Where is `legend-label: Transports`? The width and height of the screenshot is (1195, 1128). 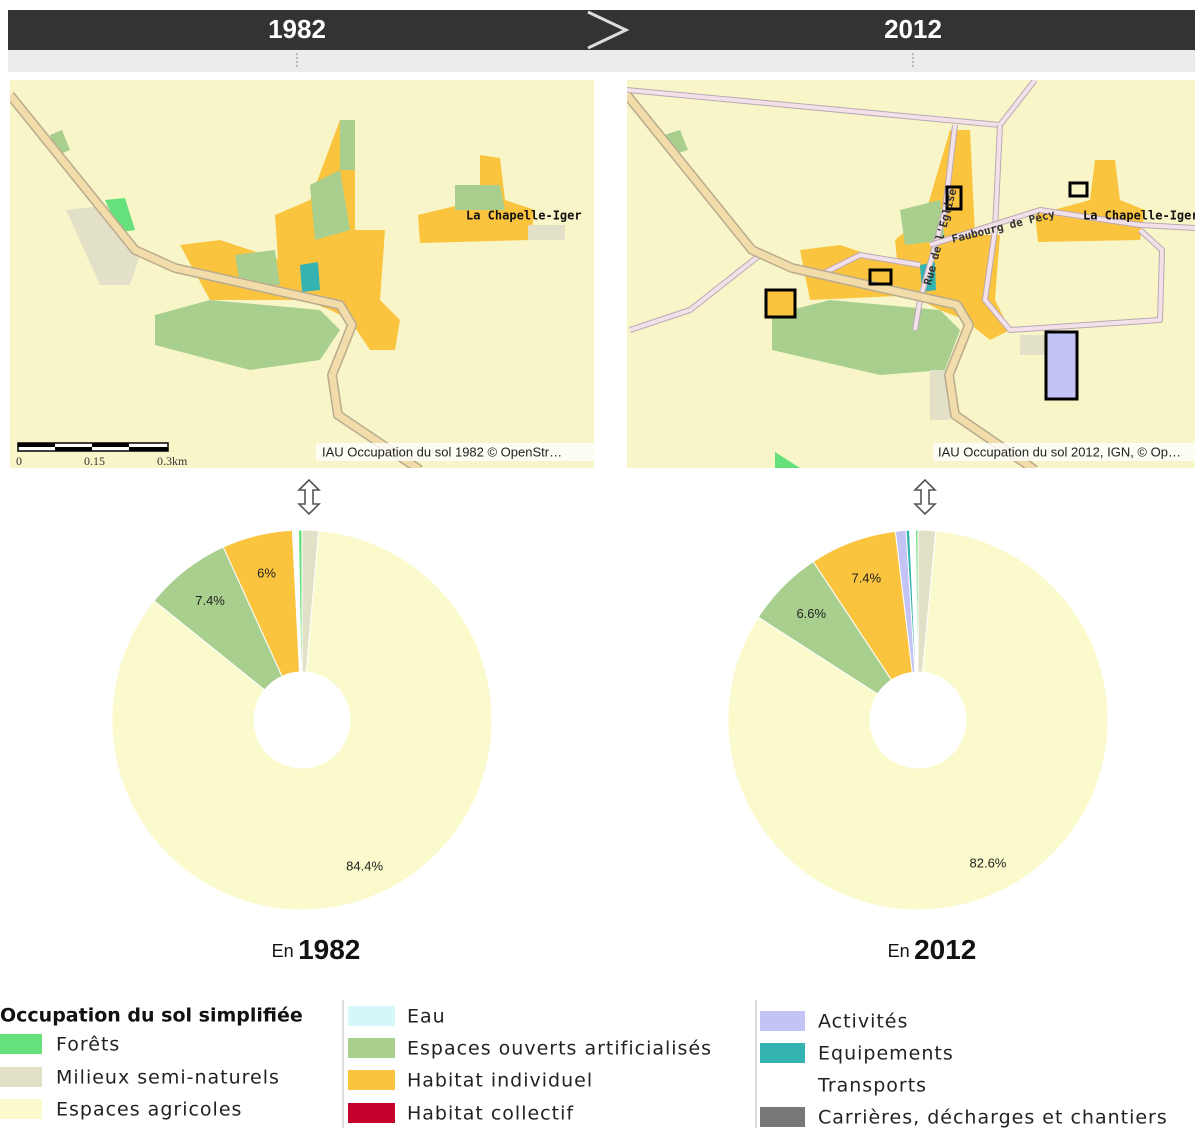 legend-label: Transports is located at coordinates (872, 1086).